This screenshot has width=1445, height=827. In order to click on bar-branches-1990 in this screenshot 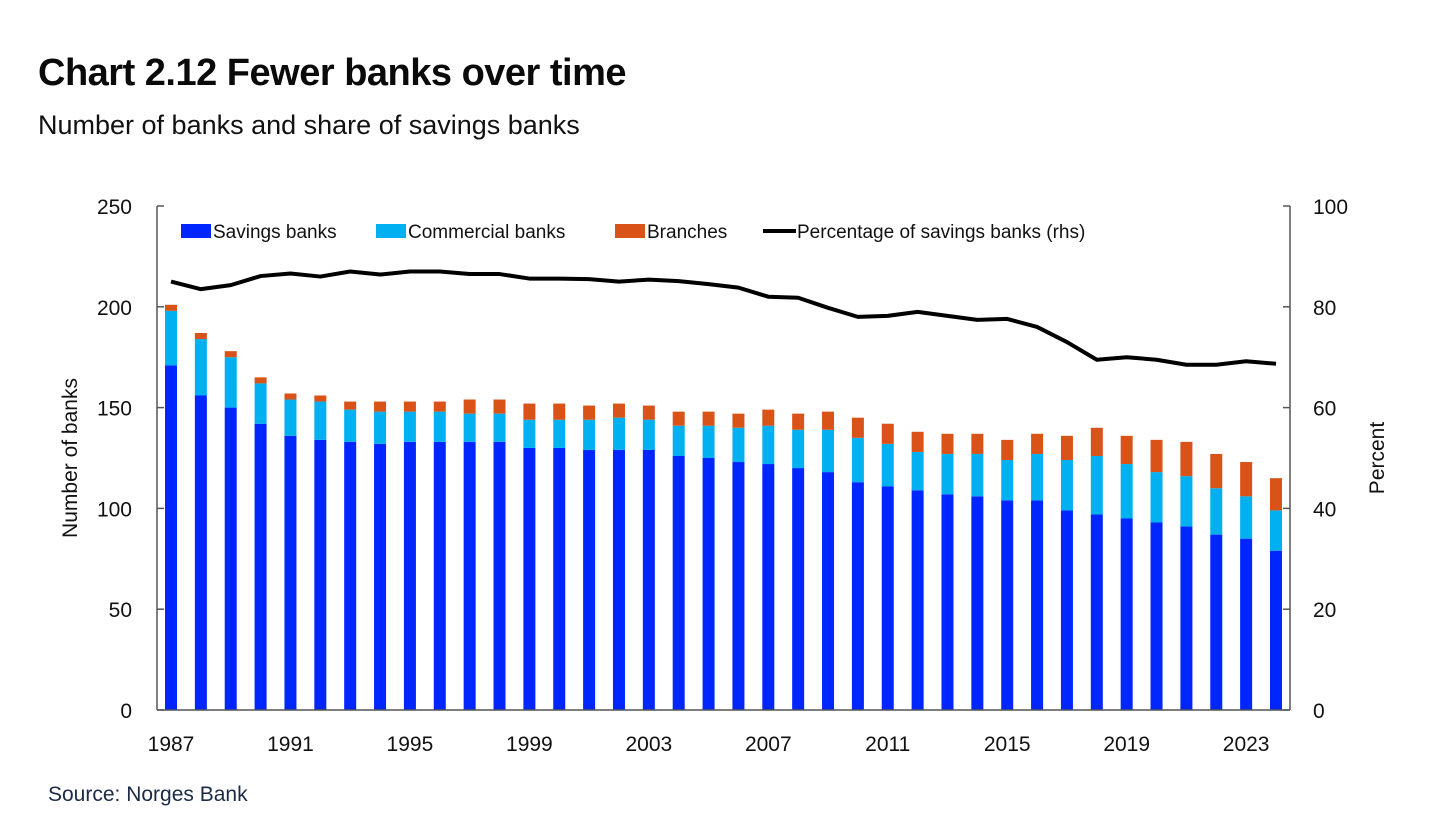, I will do `click(260, 380)`.